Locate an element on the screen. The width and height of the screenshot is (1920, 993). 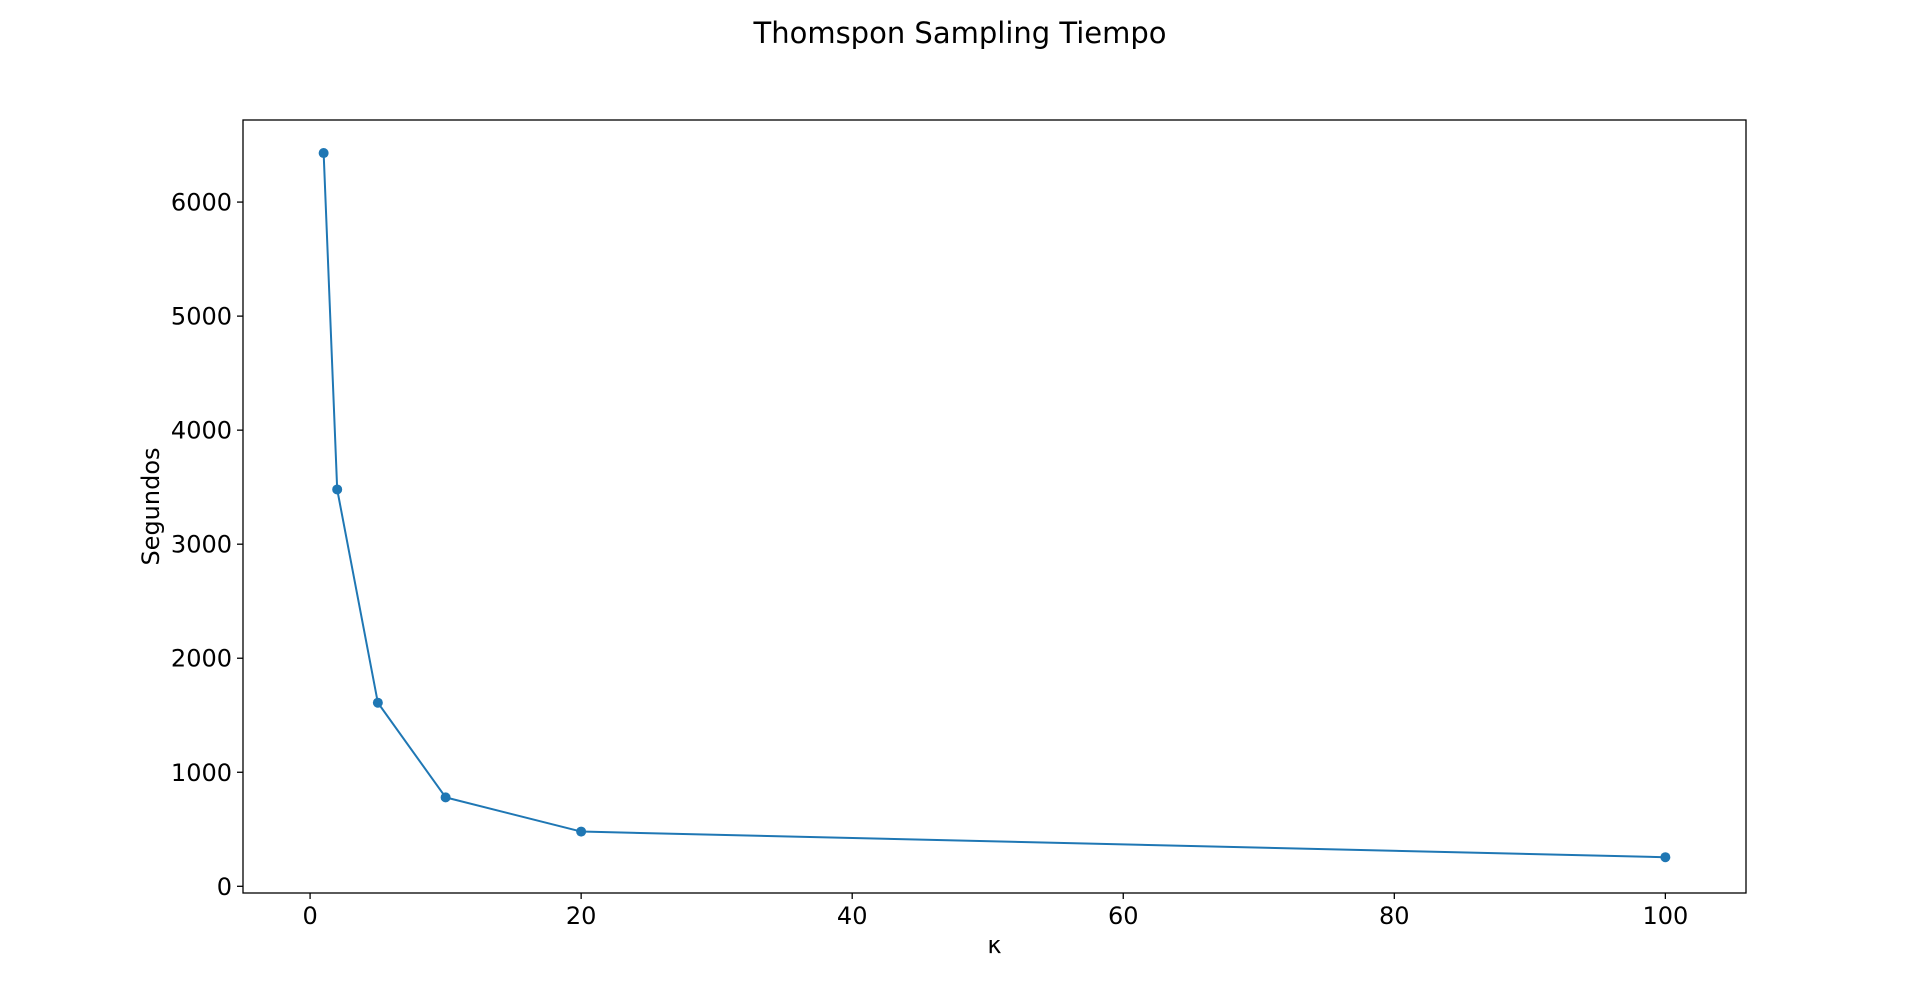
x-axis: 0 20 40 60 80 100 is located at coordinates (995, 911).